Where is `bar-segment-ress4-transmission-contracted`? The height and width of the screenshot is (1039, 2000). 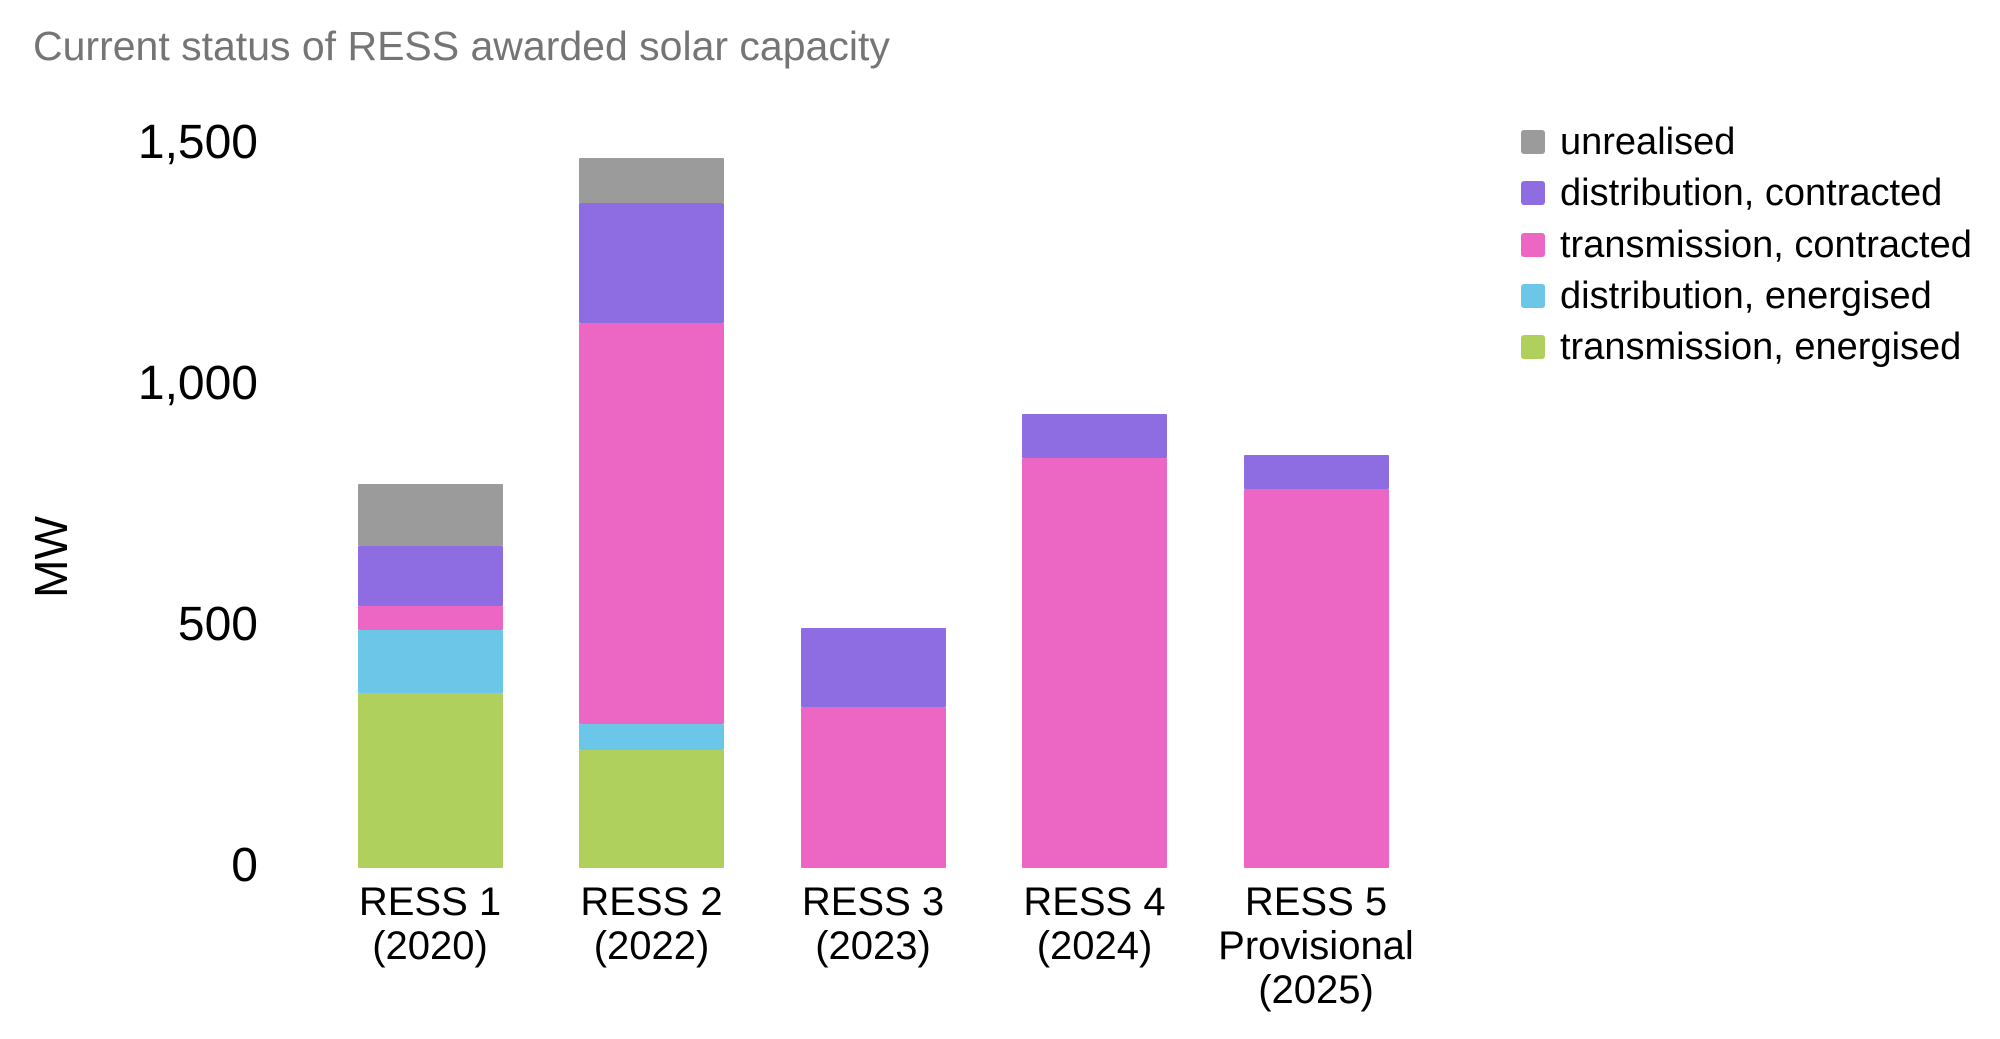 bar-segment-ress4-transmission-contracted is located at coordinates (1094, 662).